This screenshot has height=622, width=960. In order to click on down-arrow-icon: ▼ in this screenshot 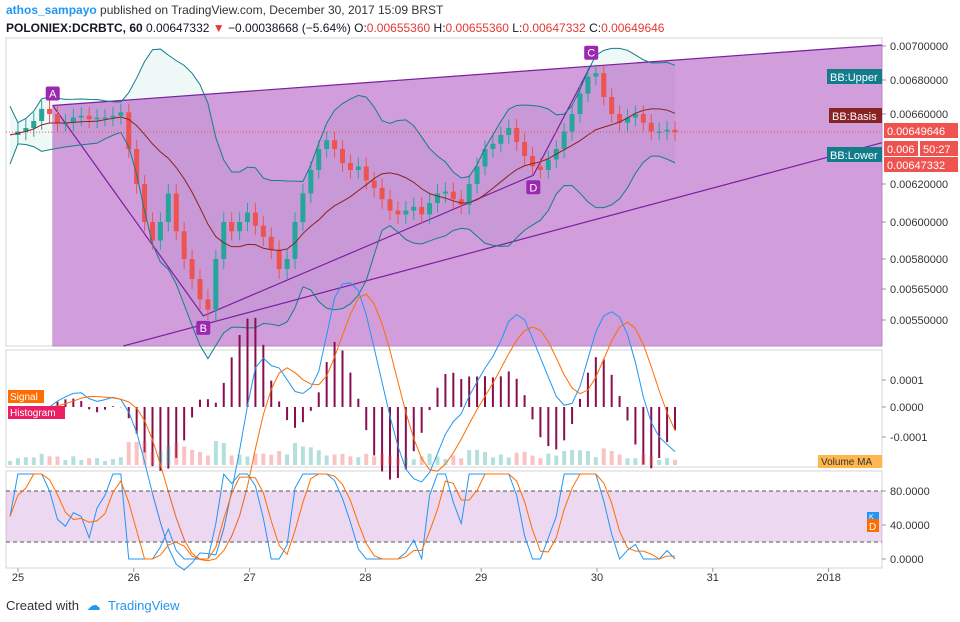, I will do `click(218, 28)`.